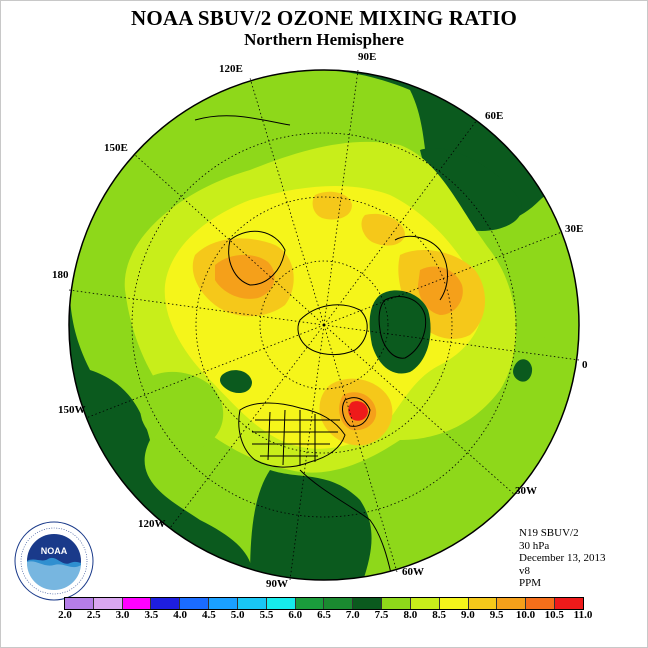 This screenshot has width=648, height=648. What do you see at coordinates (525, 615) in the screenshot?
I see `colorbar-tick-label: 10.0` at bounding box center [525, 615].